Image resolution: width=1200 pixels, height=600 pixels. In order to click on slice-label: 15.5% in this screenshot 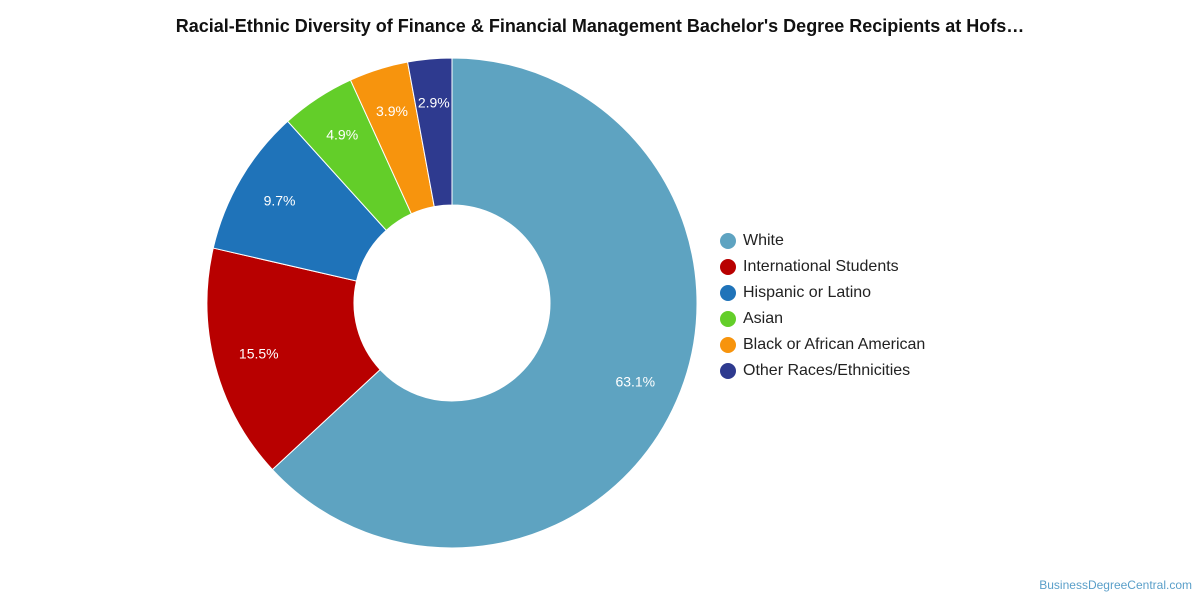, I will do `click(259, 353)`.